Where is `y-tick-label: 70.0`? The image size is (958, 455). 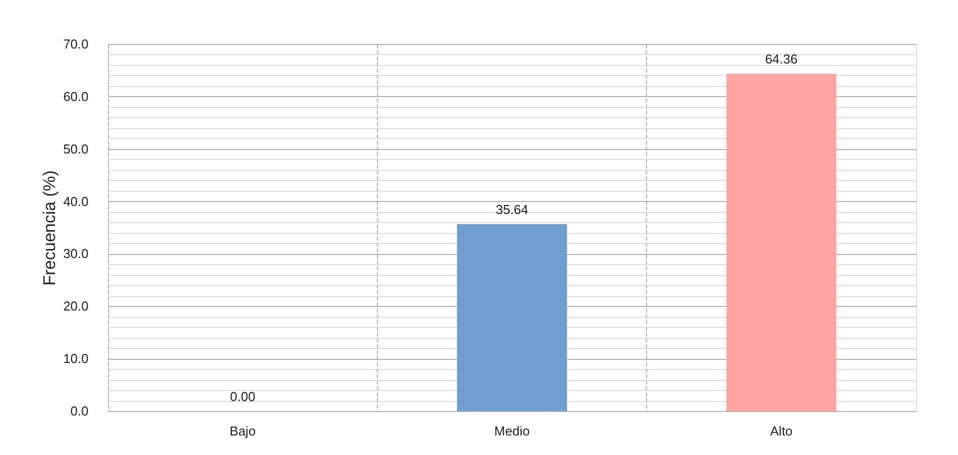
y-tick-label: 70.0 is located at coordinates (75, 44).